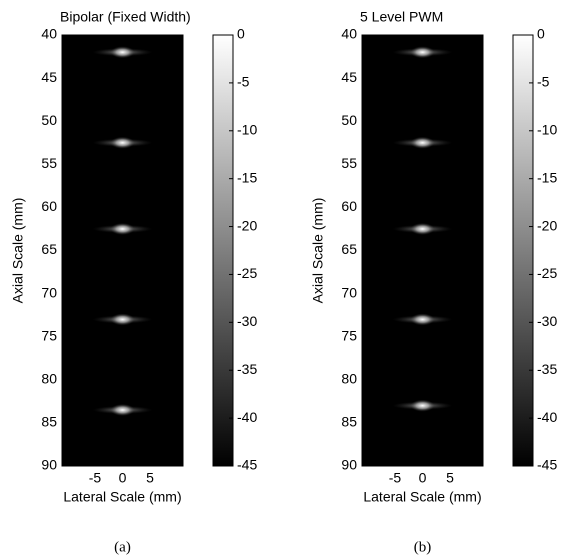  What do you see at coordinates (125, 17) in the screenshot?
I see `chart-title: Bipolar (Fixed Width)` at bounding box center [125, 17].